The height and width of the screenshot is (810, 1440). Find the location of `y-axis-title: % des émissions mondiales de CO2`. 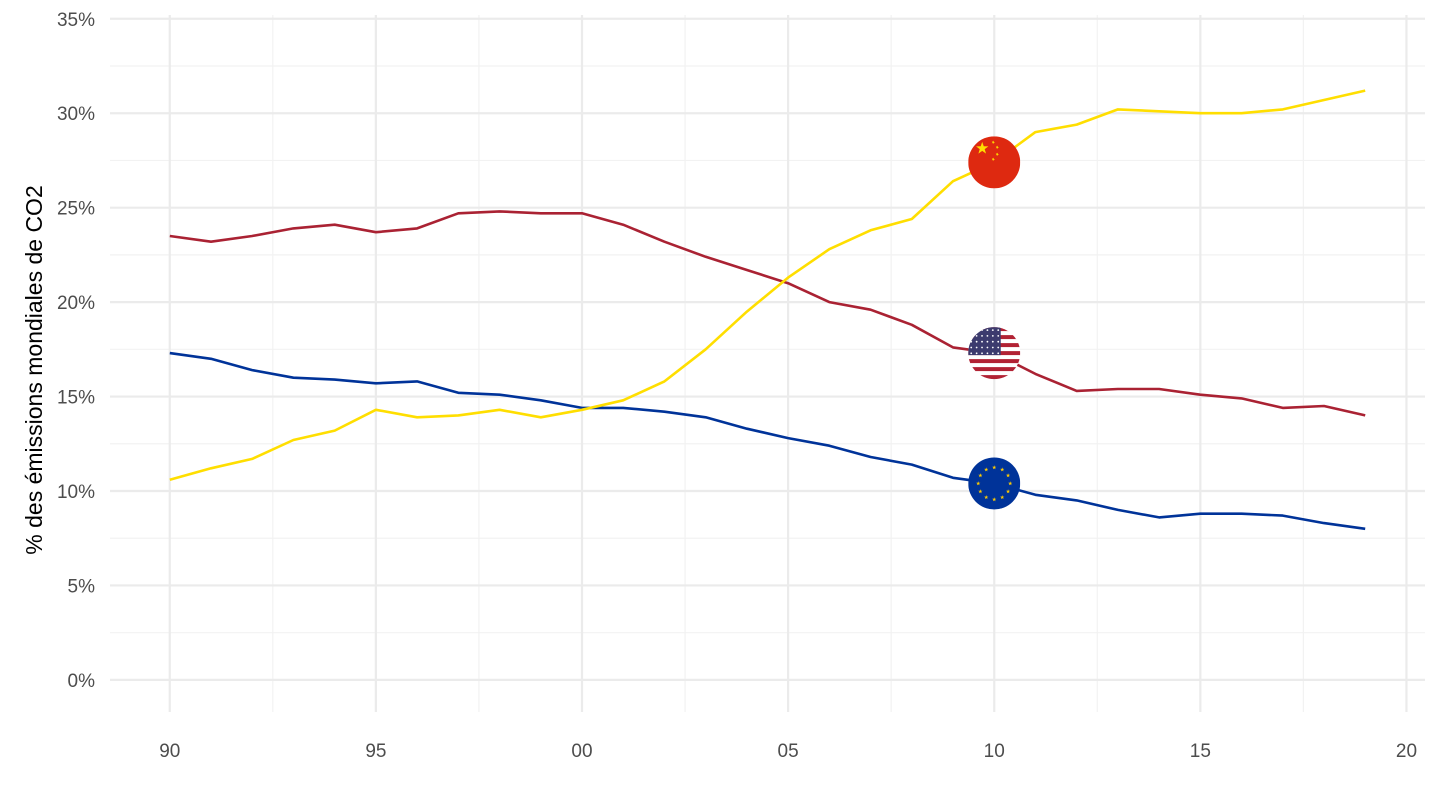

y-axis-title: % des émissions mondiales de CO2 is located at coordinates (34, 369).